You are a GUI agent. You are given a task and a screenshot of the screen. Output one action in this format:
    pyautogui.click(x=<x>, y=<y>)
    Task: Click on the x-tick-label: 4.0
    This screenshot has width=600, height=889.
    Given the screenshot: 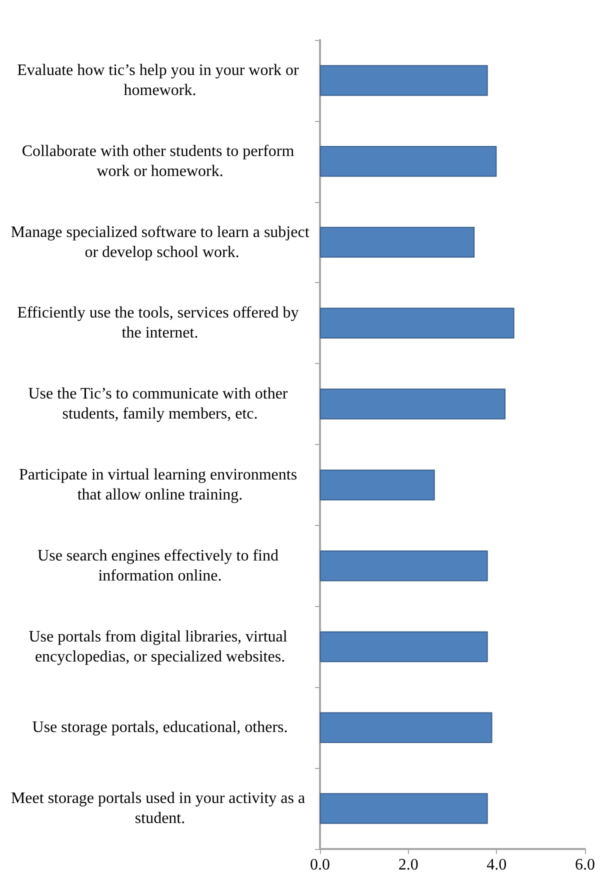 What is the action you would take?
    pyautogui.click(x=496, y=865)
    